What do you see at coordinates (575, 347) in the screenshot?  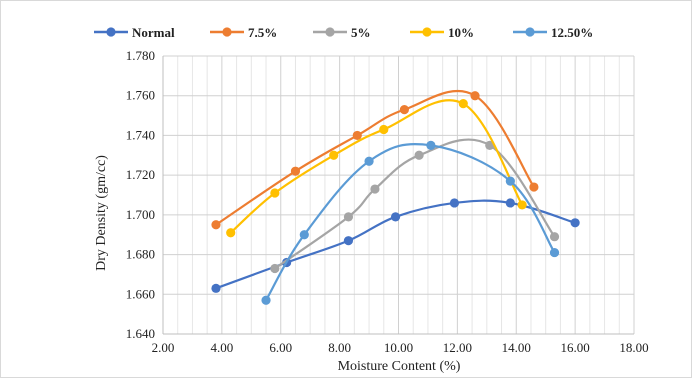 I see `x-tick-label: 16.00` at bounding box center [575, 347].